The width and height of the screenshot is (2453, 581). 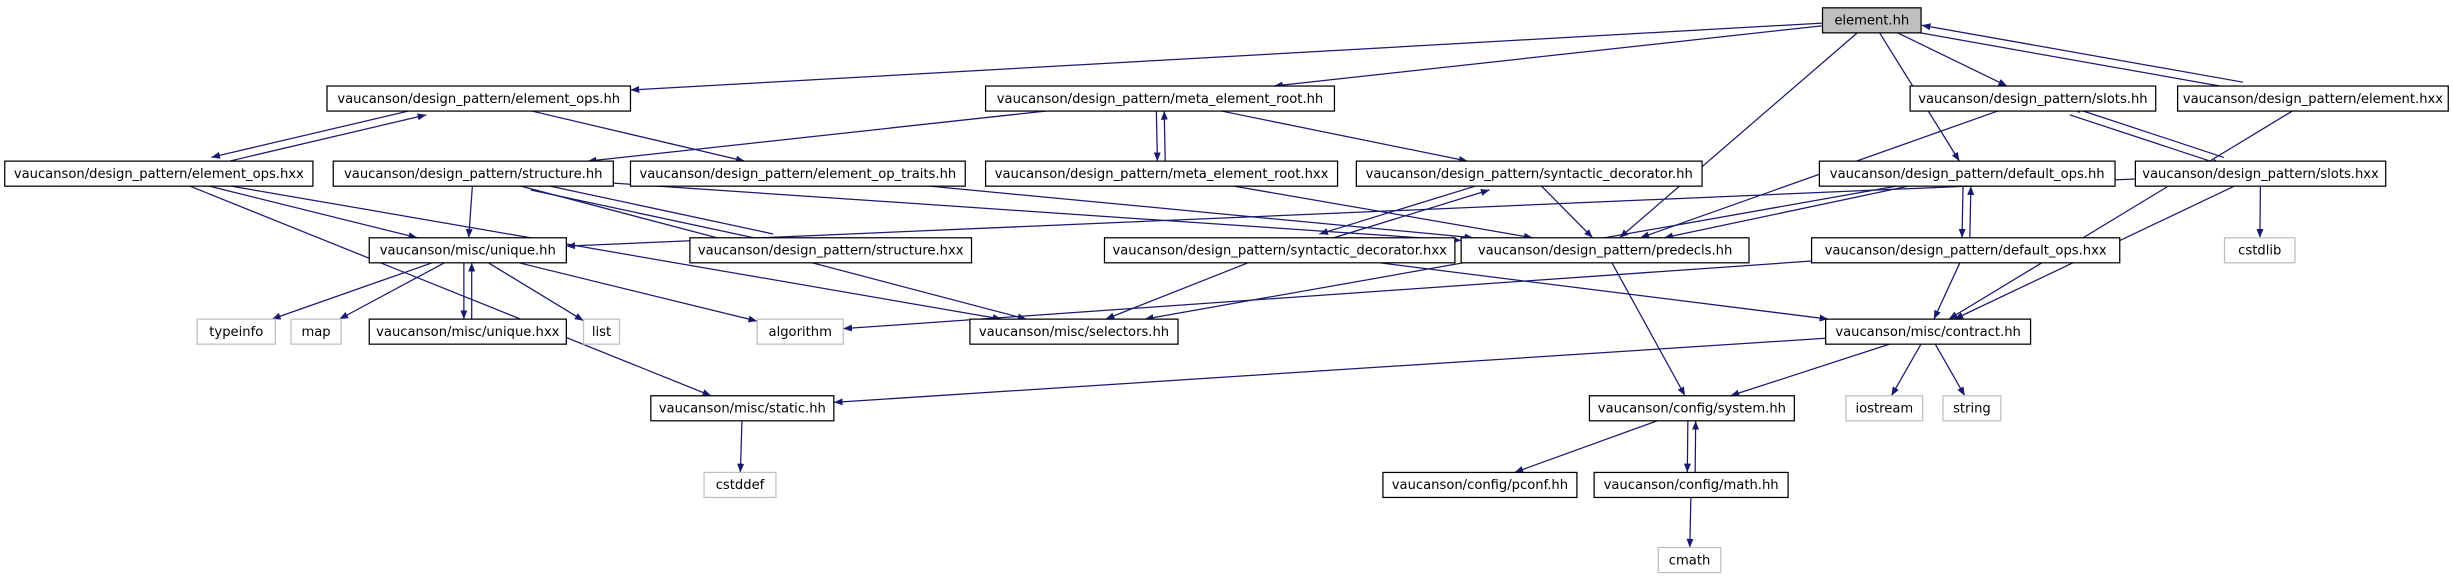 I want to click on node-label: vaucanson/design_pattern/default_ops.hxx, so click(x=1966, y=251).